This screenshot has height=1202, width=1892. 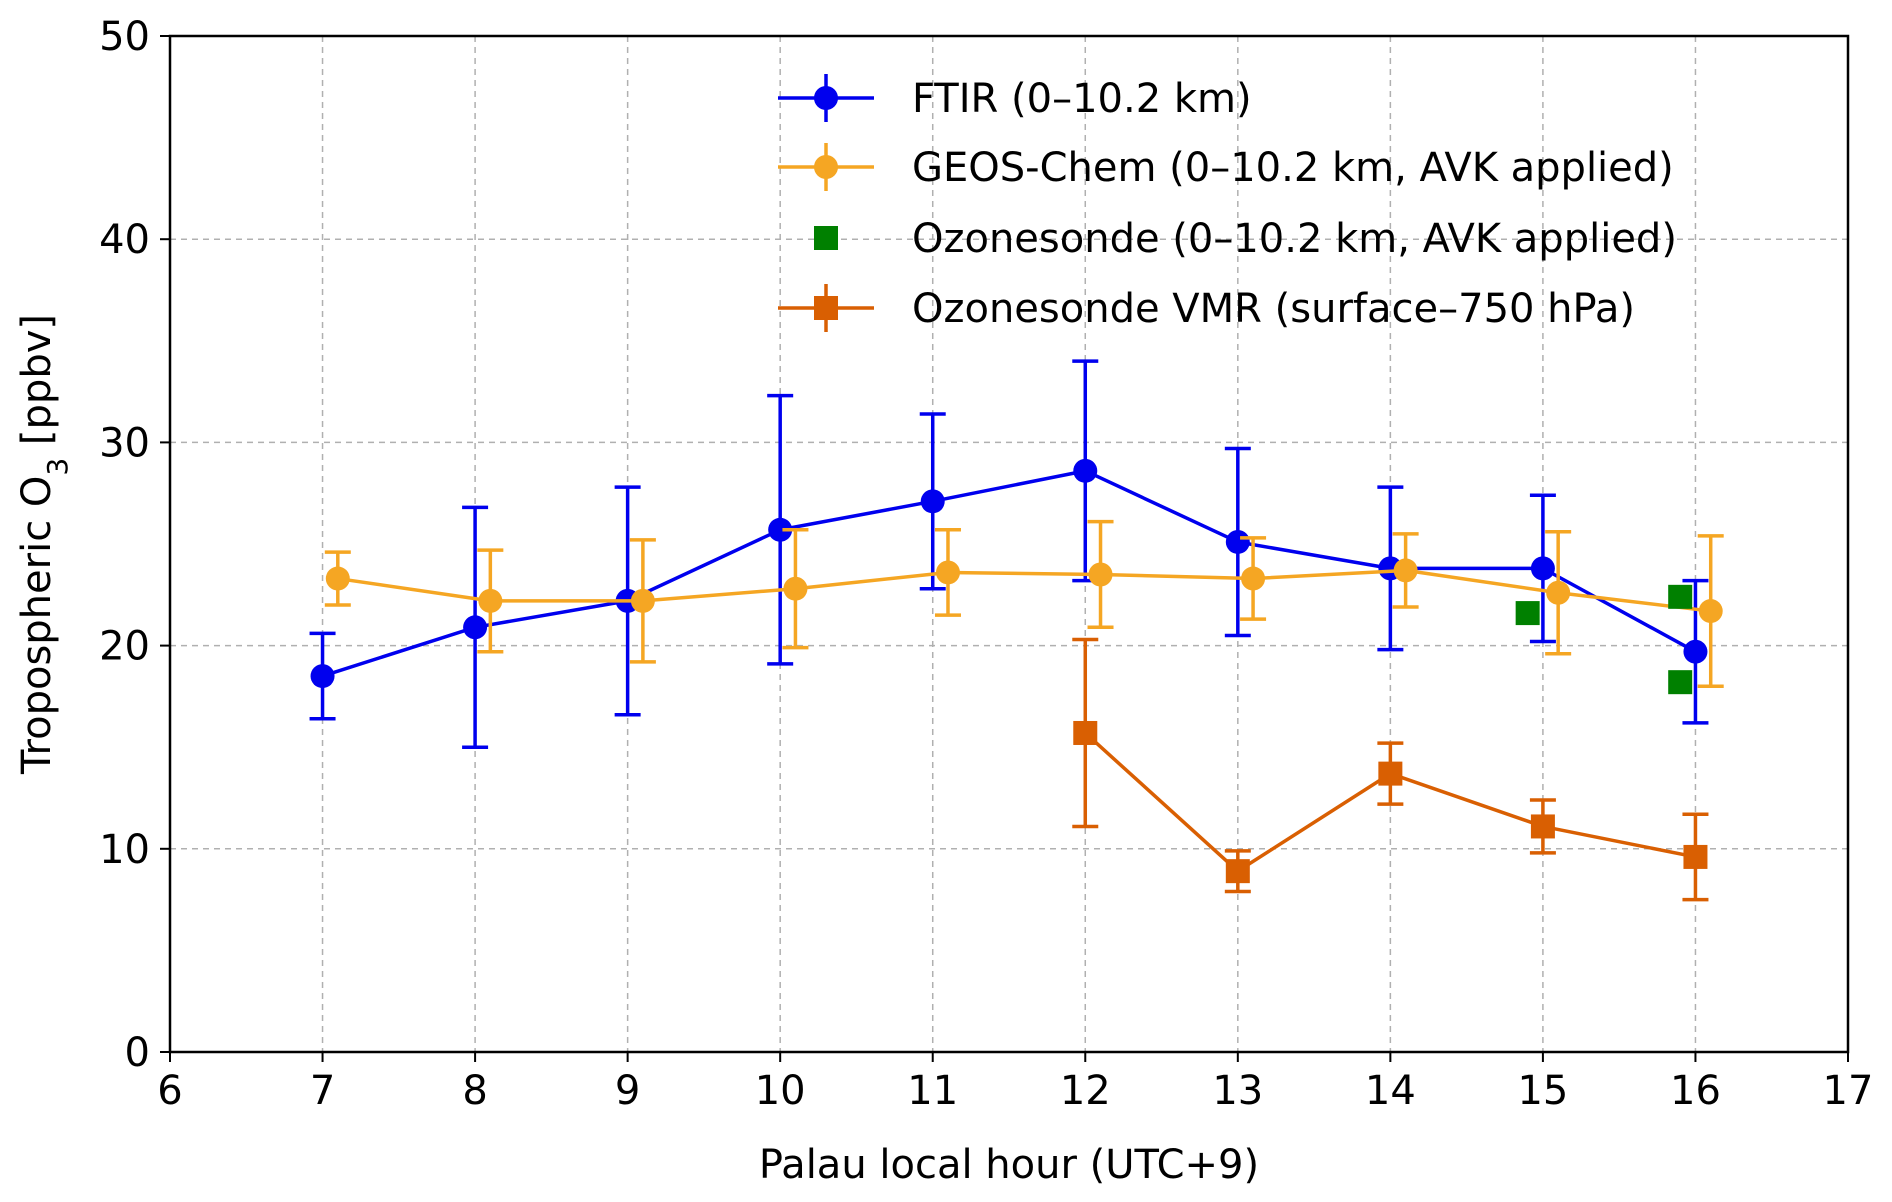 I want to click on x-tick-label: 16, so click(x=1695, y=1091).